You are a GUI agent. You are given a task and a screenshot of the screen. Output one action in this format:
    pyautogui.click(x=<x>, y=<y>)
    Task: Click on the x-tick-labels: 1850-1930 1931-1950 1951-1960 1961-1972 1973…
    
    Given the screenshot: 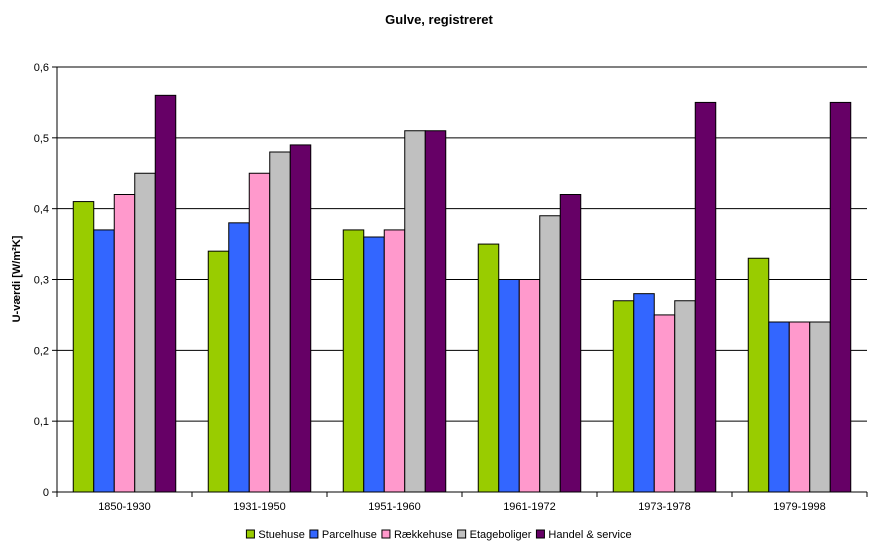 What is the action you would take?
    pyautogui.click(x=462, y=507)
    